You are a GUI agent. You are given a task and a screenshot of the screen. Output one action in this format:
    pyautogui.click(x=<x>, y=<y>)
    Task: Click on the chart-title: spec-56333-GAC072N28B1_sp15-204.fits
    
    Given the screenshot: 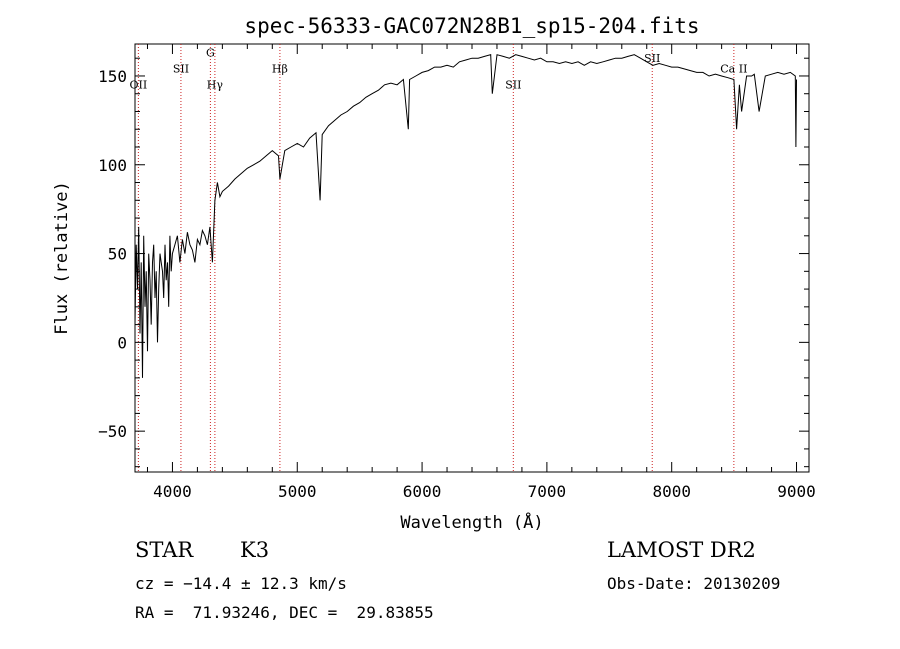 What is the action you would take?
    pyautogui.click(x=471, y=26)
    